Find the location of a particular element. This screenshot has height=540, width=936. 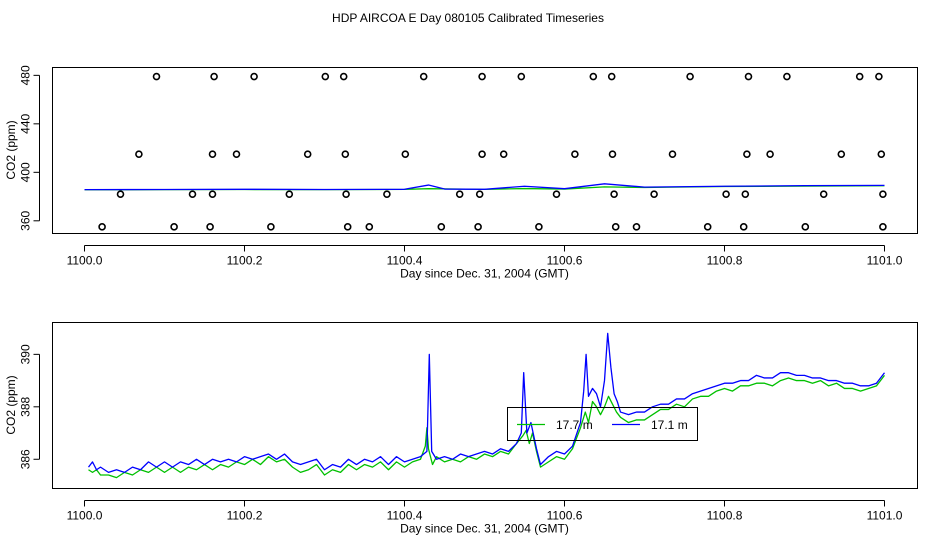

y-tick-label: 388 is located at coordinates (26, 406).